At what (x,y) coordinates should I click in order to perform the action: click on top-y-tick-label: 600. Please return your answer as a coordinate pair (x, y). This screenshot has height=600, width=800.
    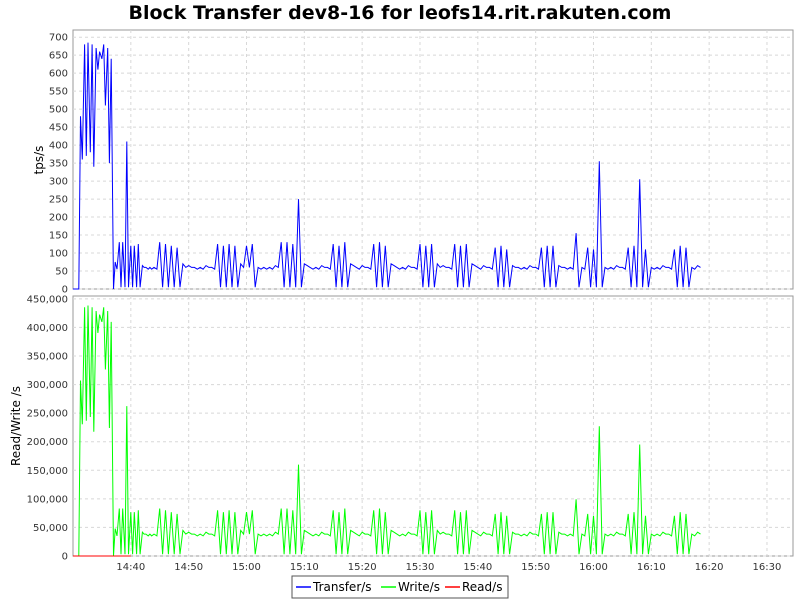
    Looking at the image, I should click on (58, 74).